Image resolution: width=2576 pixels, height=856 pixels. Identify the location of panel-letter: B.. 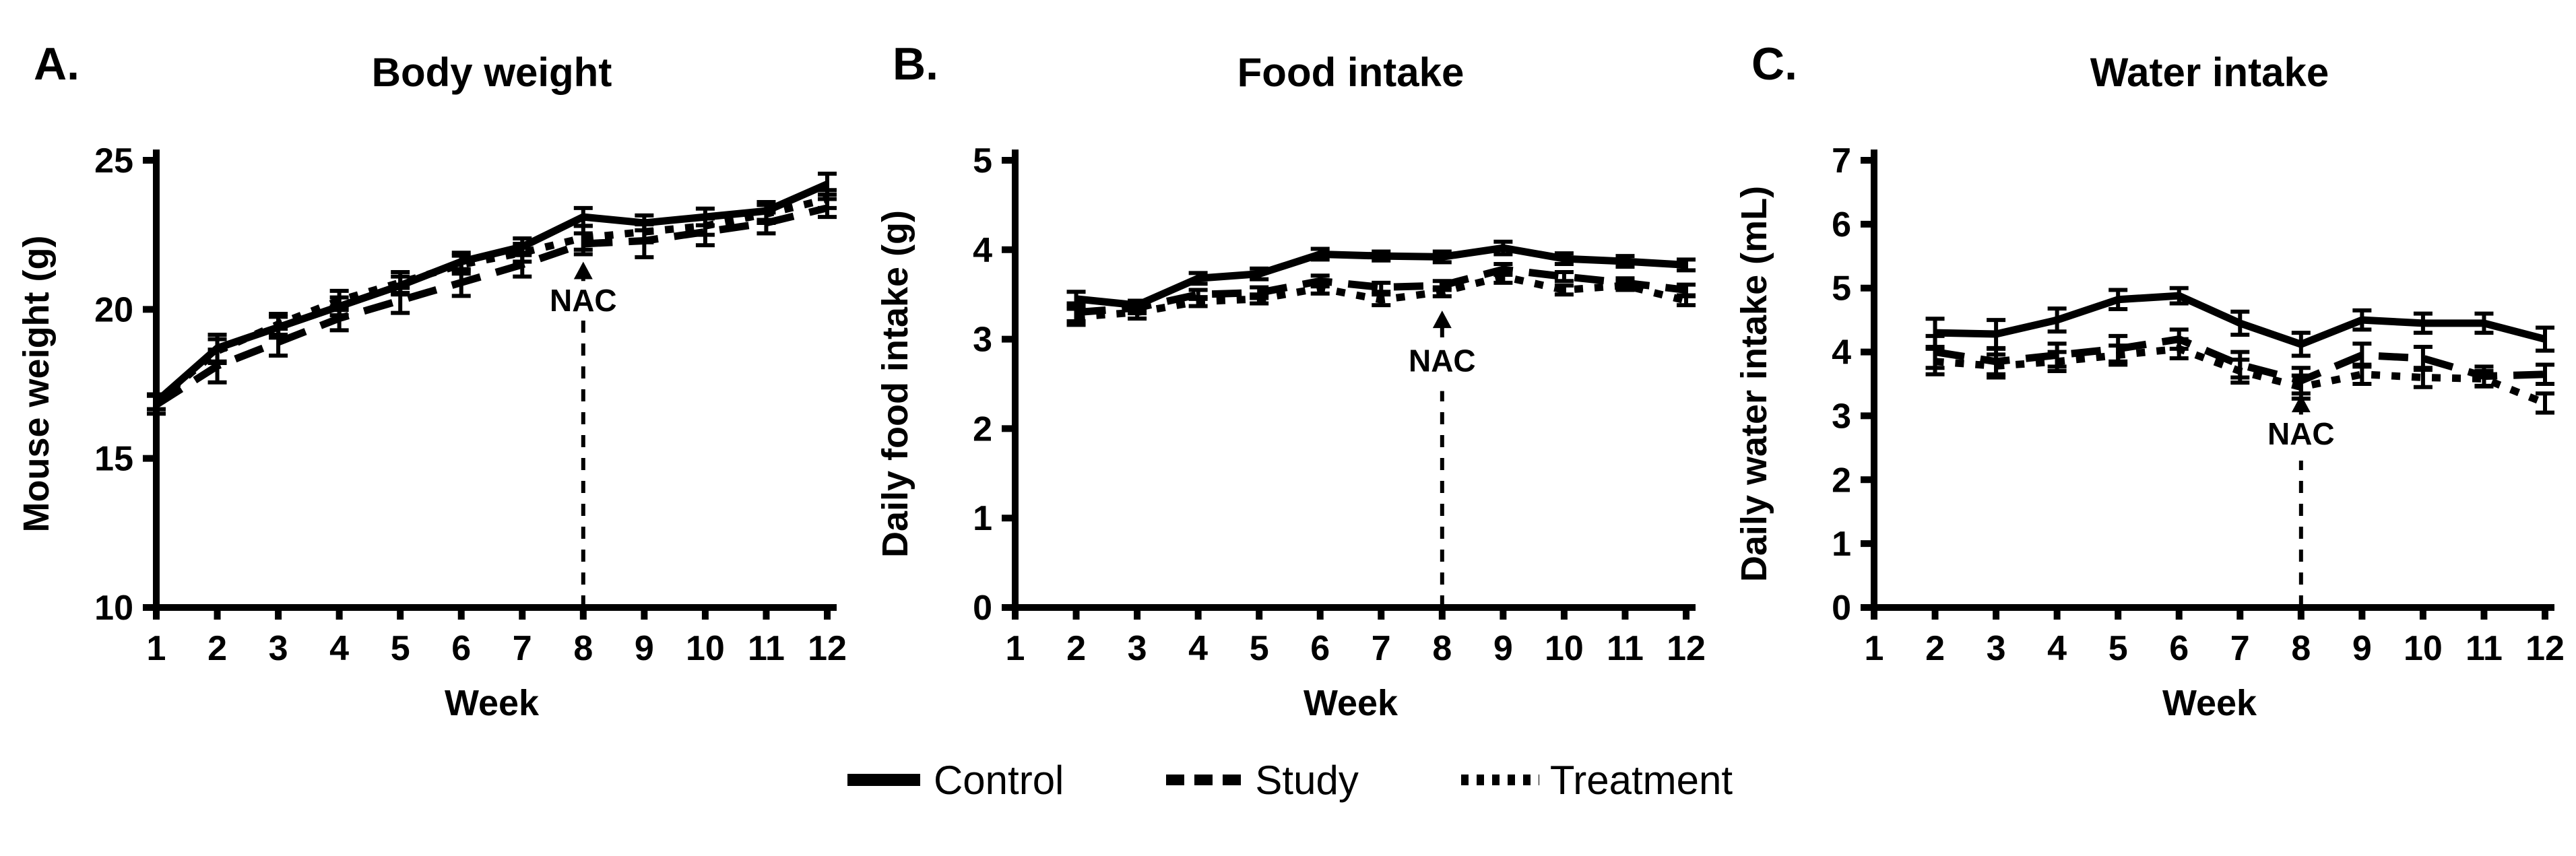
(916, 64).